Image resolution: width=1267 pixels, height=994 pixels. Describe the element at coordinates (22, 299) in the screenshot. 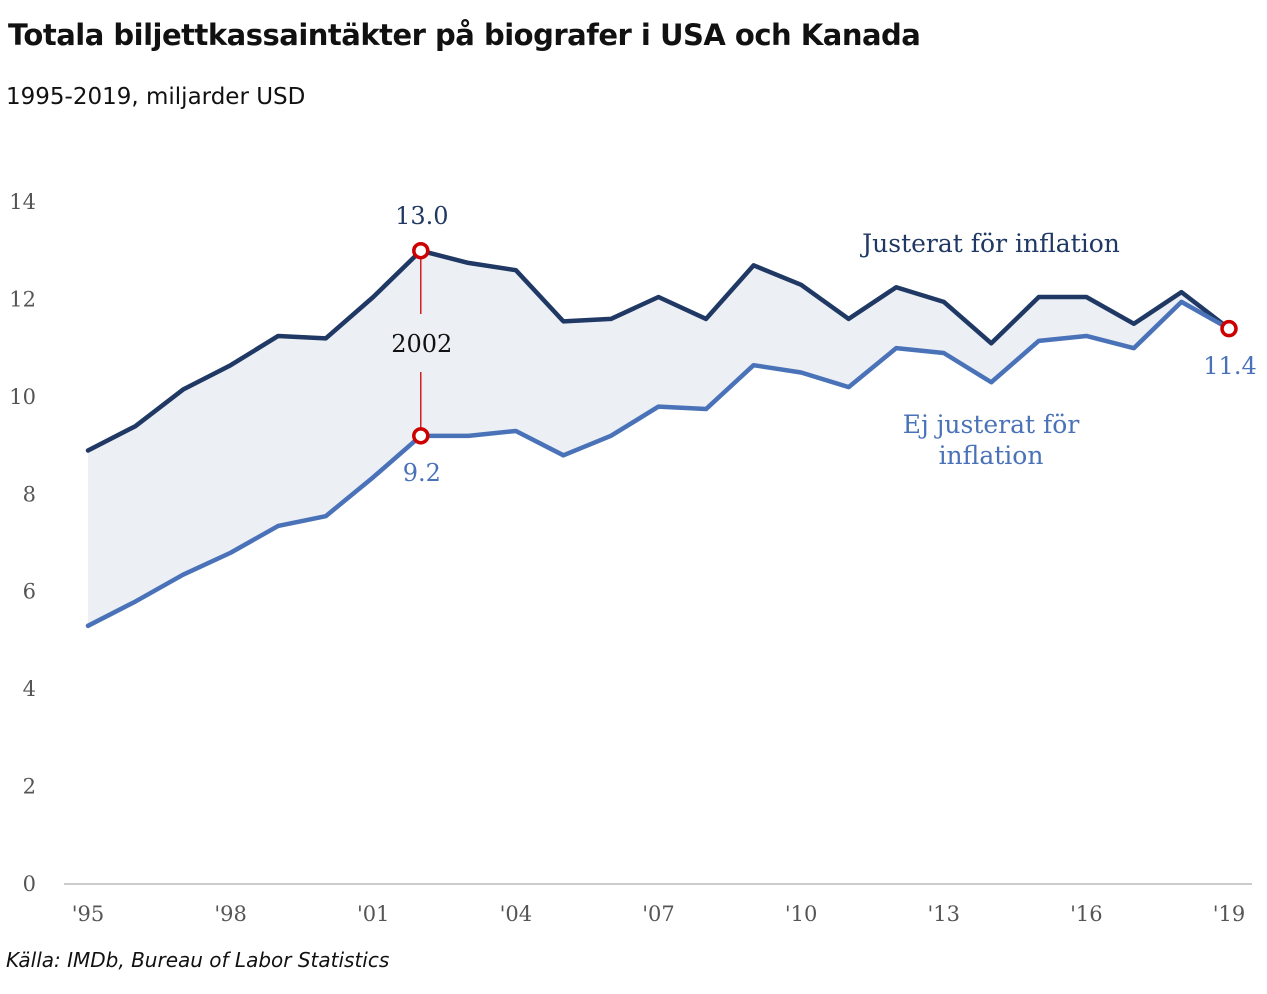

I see `y-tick-label: 12` at that location.